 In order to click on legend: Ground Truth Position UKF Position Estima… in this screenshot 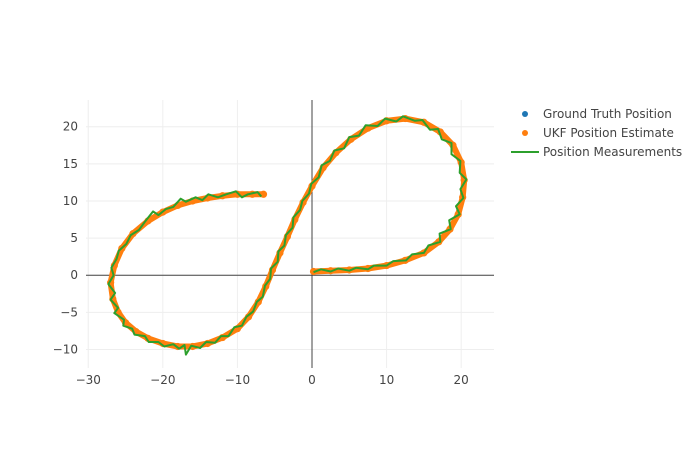, I will do `click(596, 133)`.